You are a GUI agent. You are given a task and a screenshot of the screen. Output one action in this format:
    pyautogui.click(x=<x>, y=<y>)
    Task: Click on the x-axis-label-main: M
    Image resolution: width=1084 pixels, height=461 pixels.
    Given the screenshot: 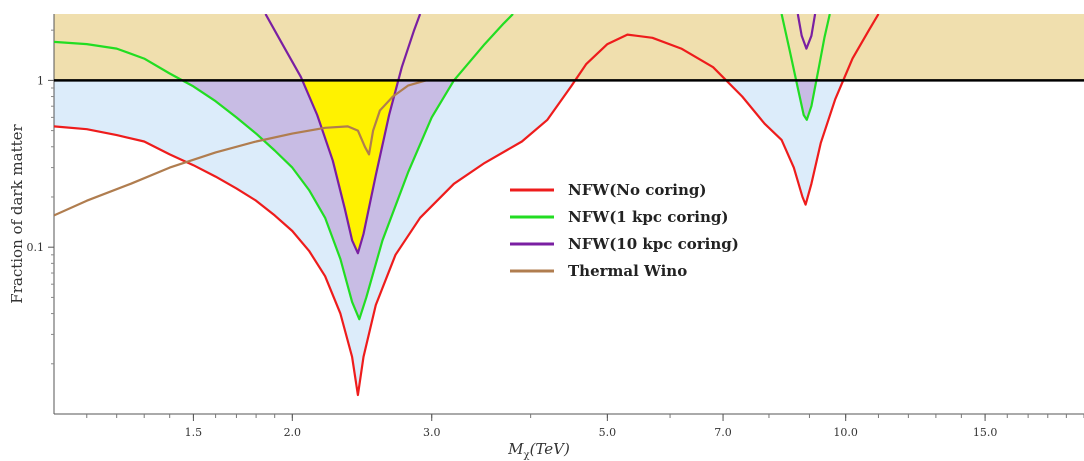 What is the action you would take?
    pyautogui.click(x=515, y=449)
    